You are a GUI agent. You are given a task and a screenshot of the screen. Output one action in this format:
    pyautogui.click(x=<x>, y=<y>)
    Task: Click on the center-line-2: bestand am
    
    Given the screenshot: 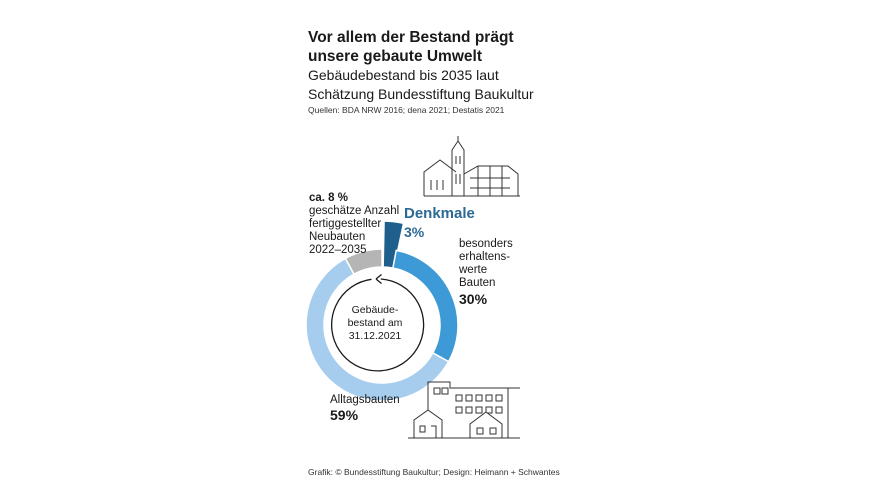 What is the action you would take?
    pyautogui.click(x=375, y=323)
    